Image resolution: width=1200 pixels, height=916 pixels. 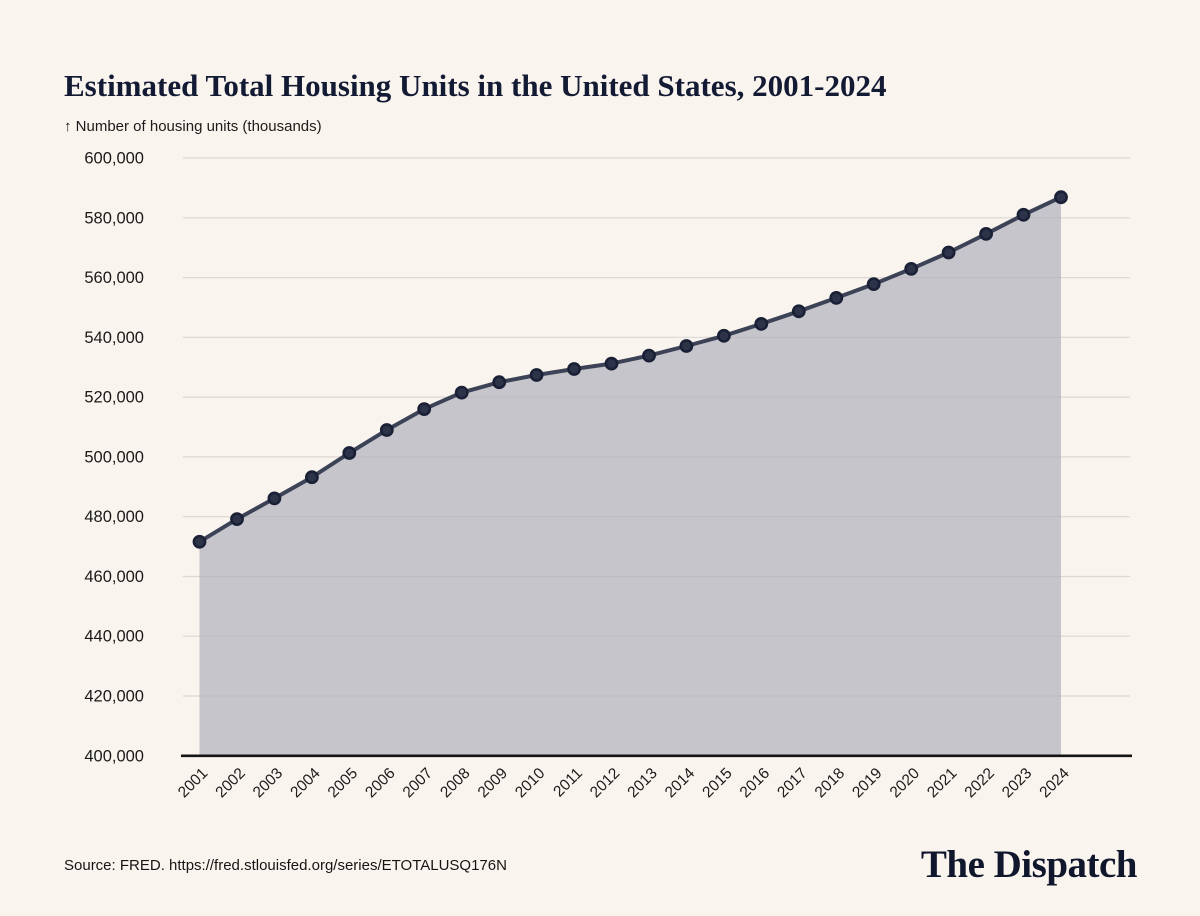 I want to click on x-axis-year-label: 2008, so click(x=455, y=783).